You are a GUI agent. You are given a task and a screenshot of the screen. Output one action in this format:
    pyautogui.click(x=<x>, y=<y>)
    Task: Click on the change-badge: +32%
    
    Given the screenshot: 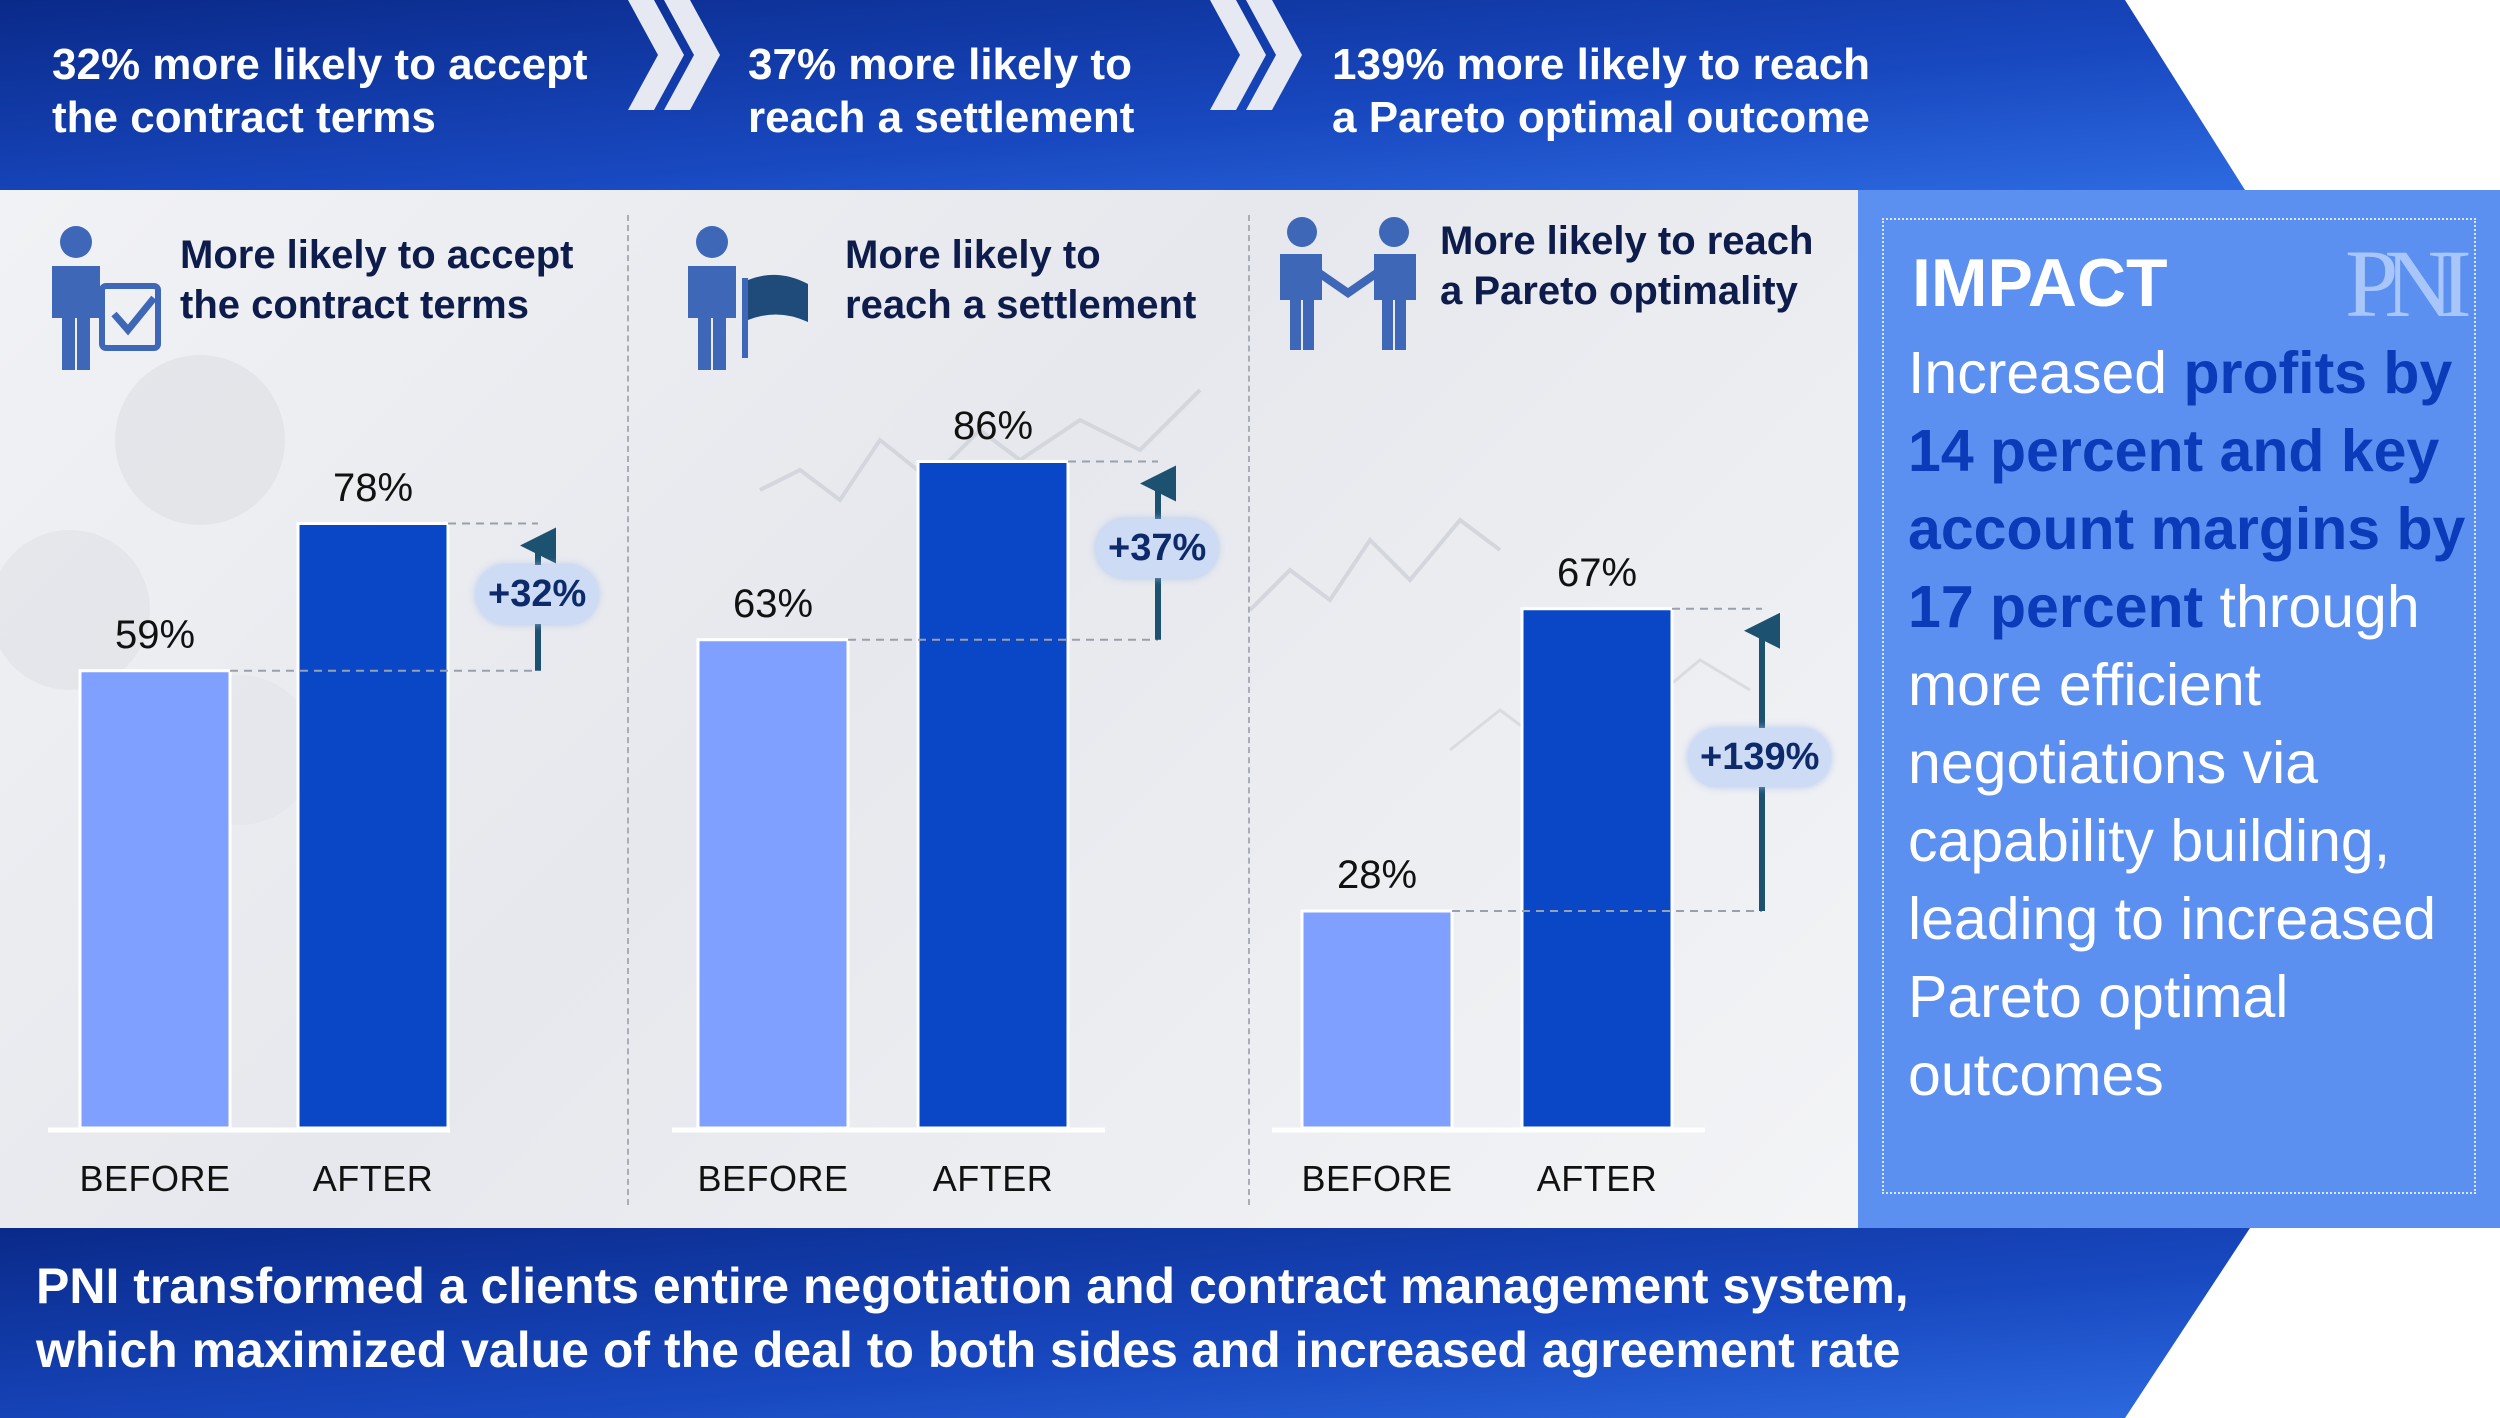 What is the action you would take?
    pyautogui.click(x=537, y=595)
    